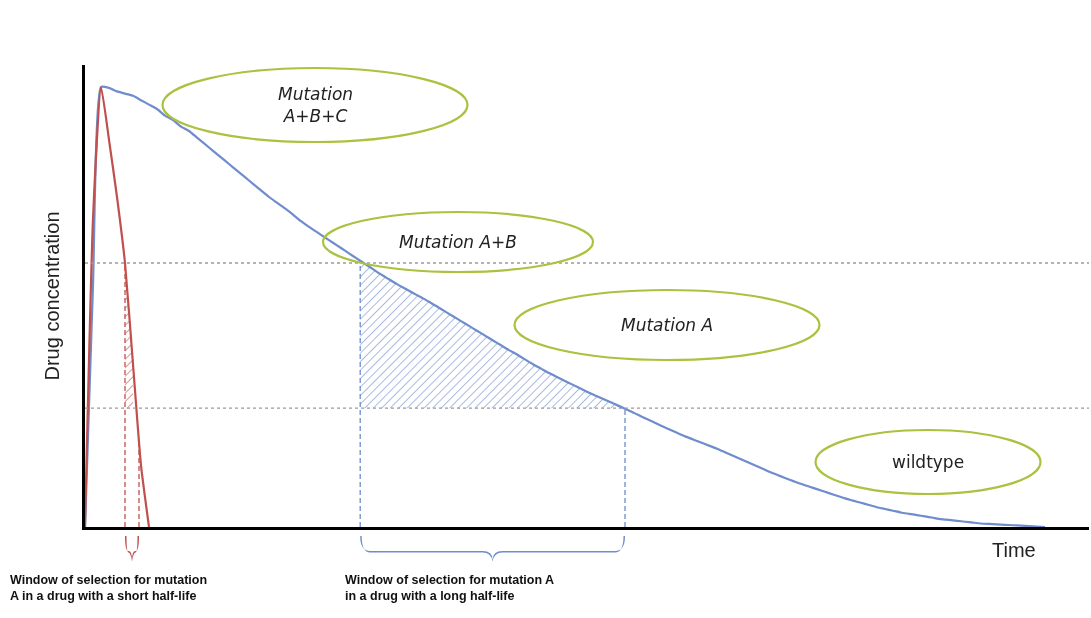 This screenshot has height=618, width=1091. I want to click on annotation: Mutation A+B, so click(458, 242).